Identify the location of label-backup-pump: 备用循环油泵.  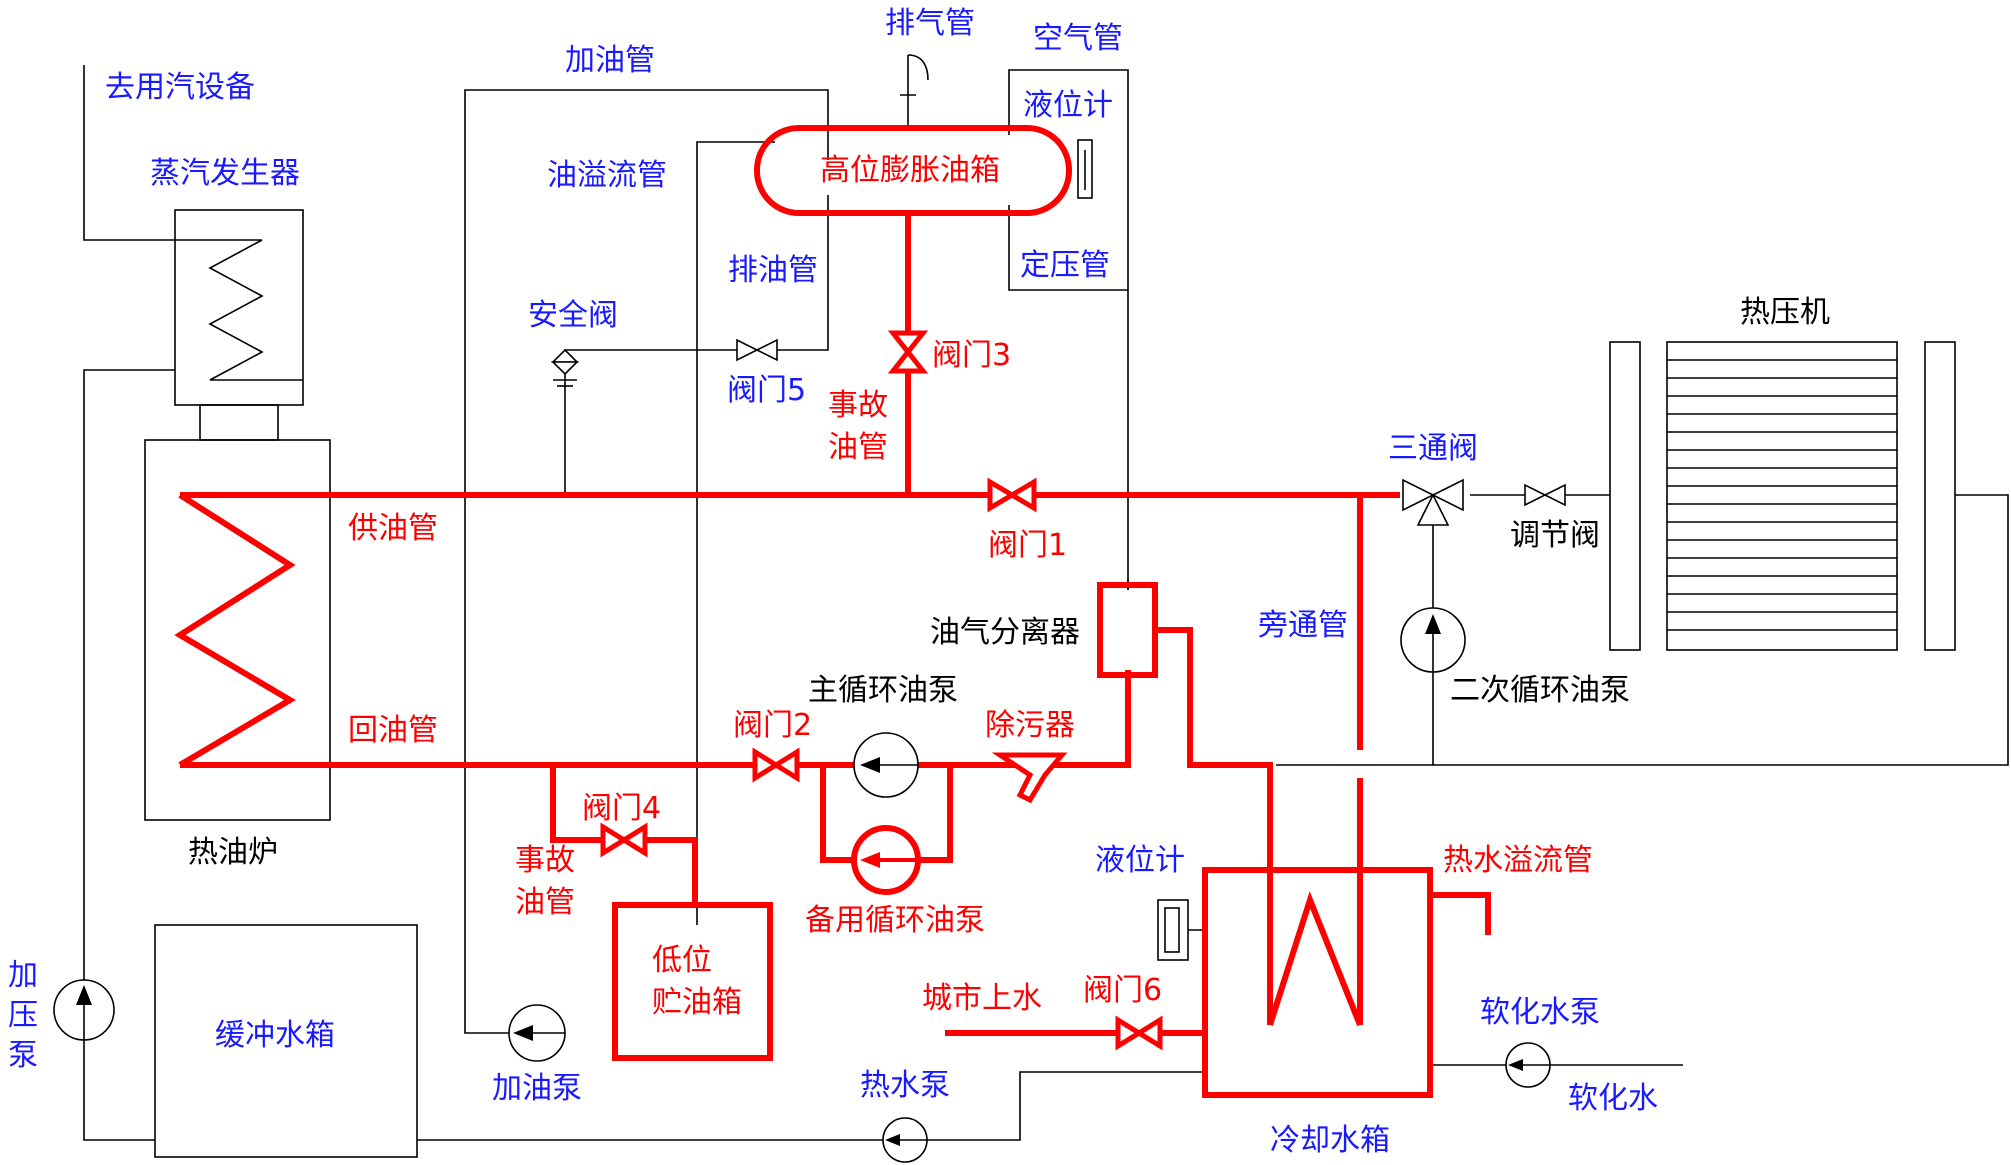
(895, 920).